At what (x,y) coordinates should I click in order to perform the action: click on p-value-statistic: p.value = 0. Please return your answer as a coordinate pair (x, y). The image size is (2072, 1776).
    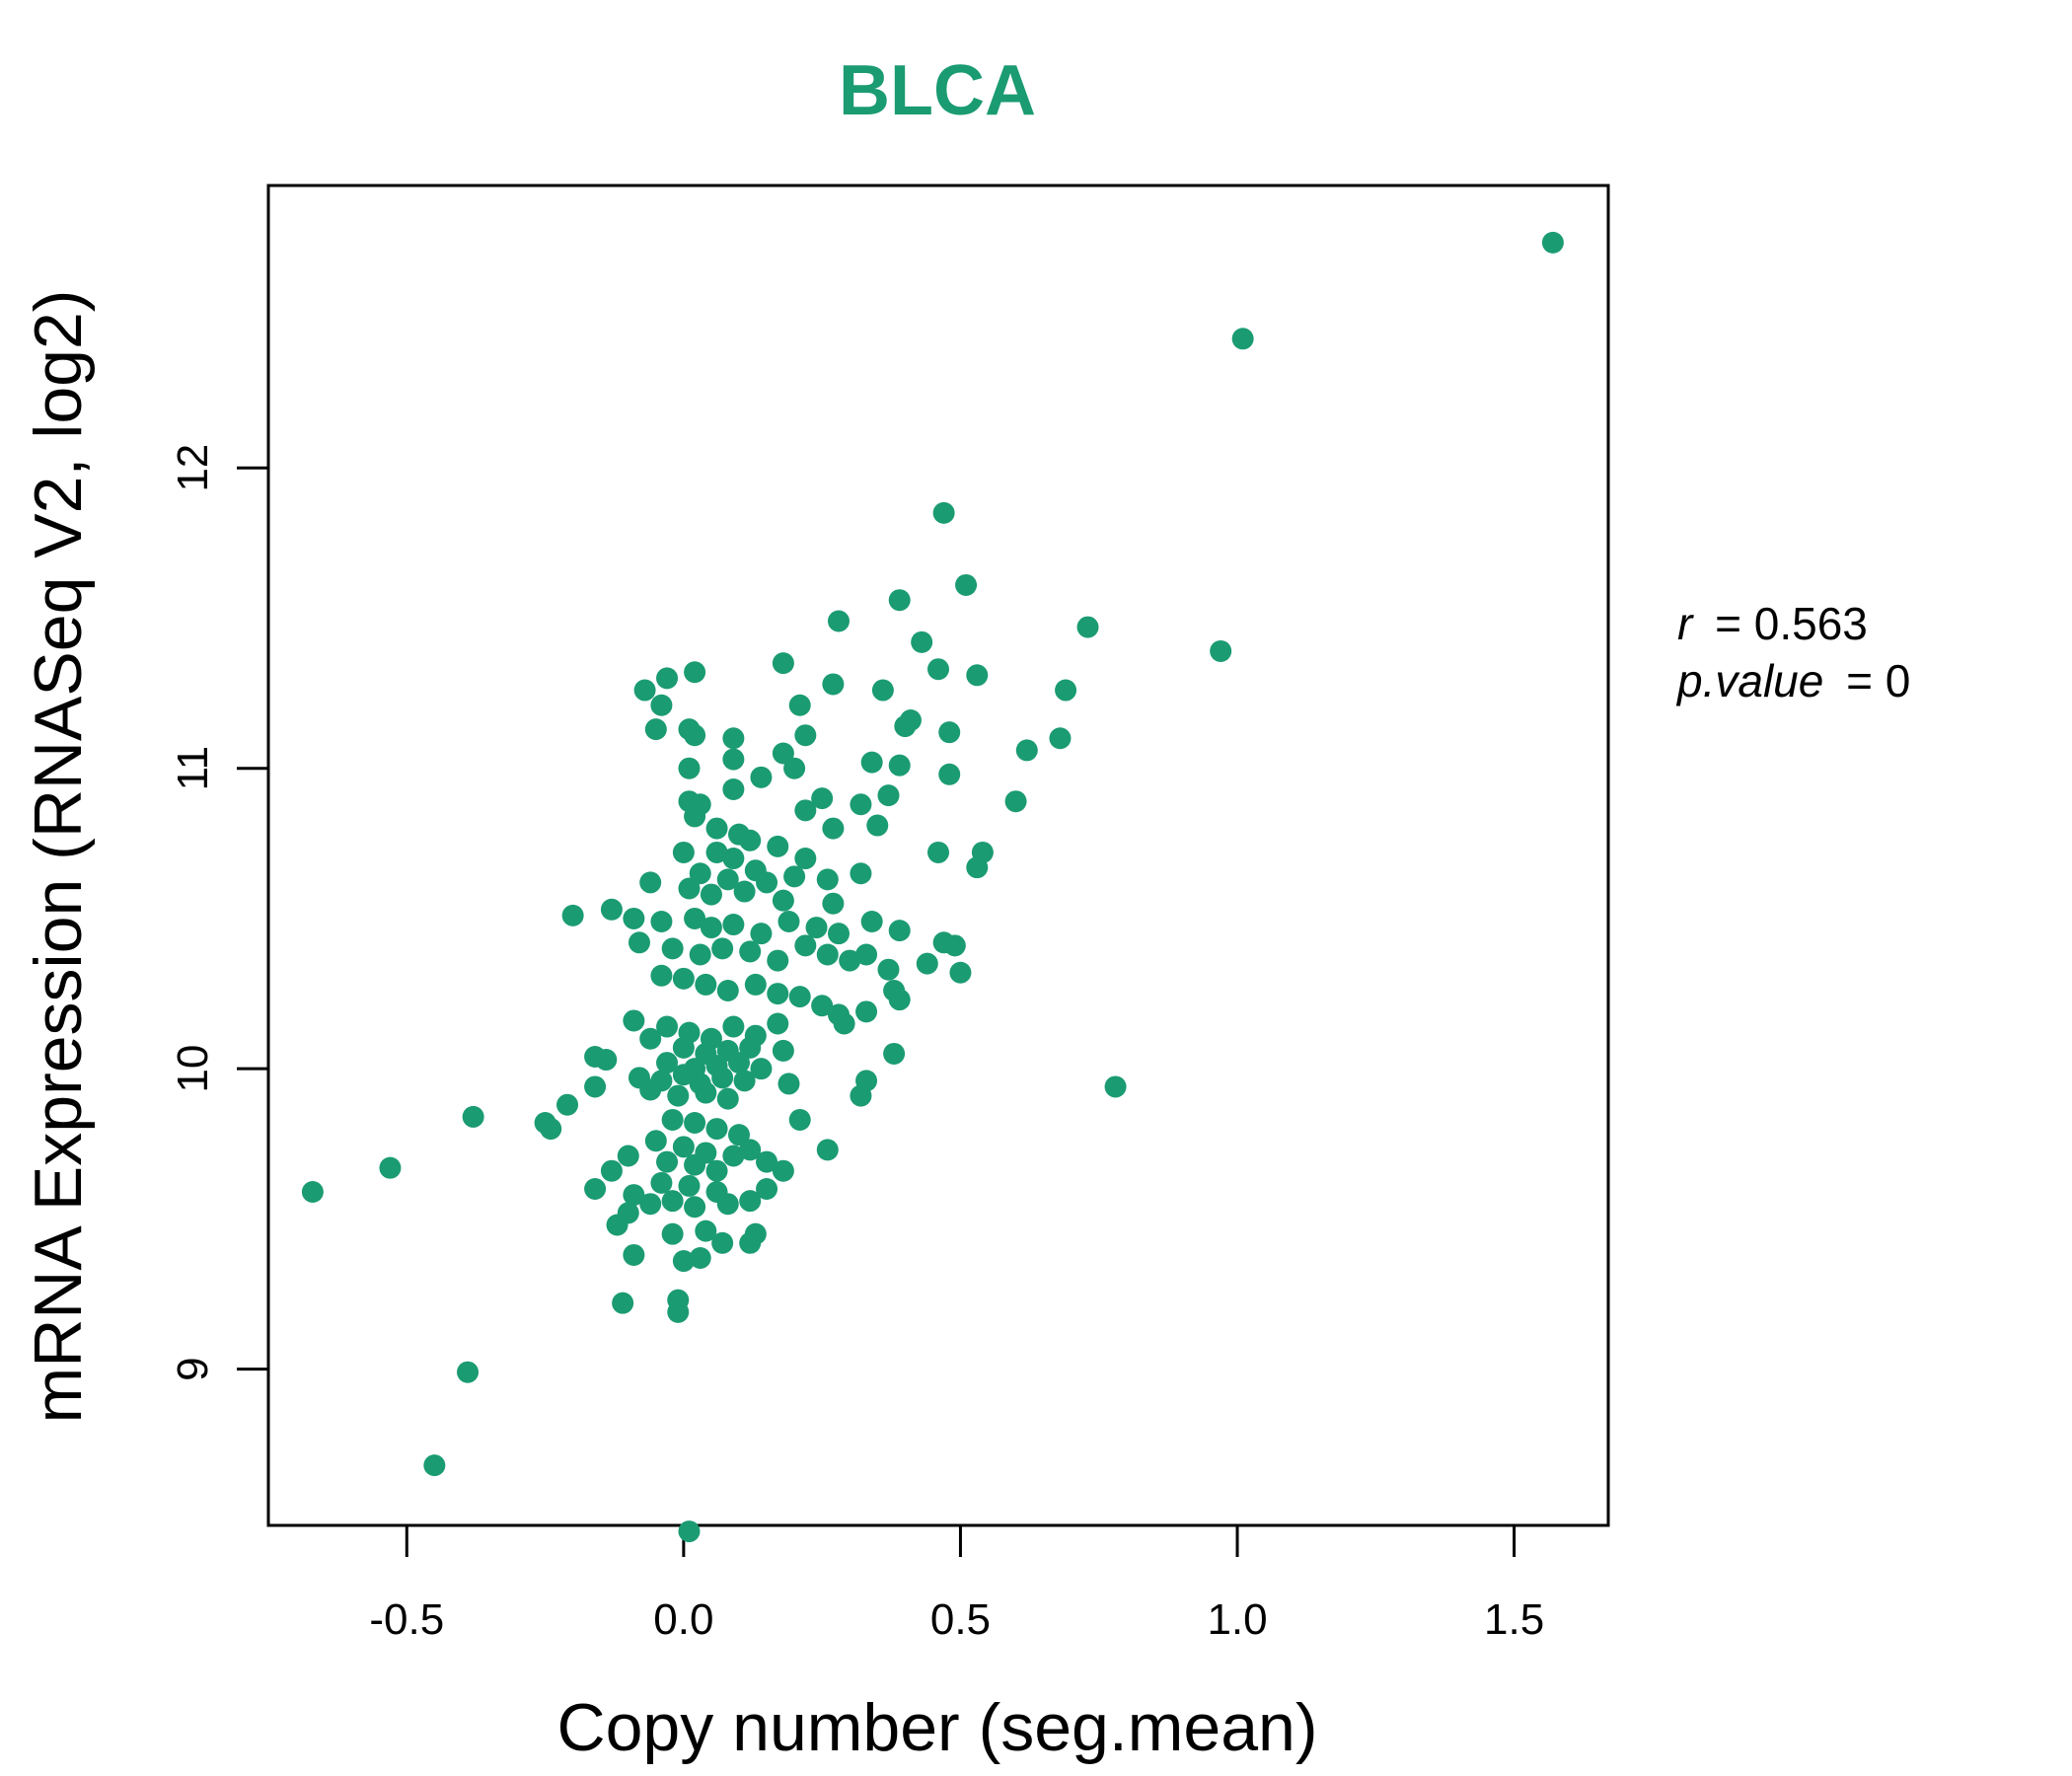
    Looking at the image, I should click on (1793, 681).